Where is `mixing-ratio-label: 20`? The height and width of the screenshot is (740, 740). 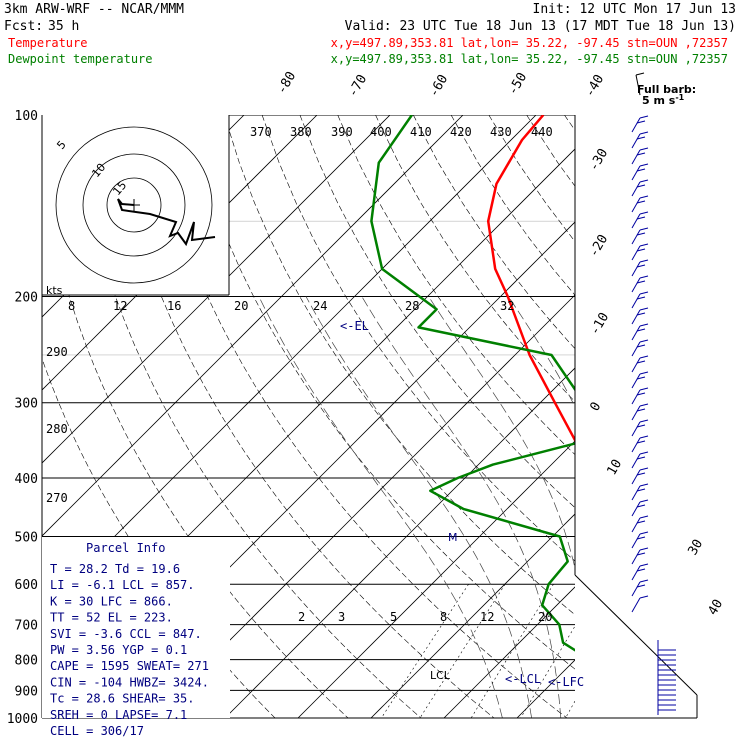 mixing-ratio-label: 20 is located at coordinates (545, 617).